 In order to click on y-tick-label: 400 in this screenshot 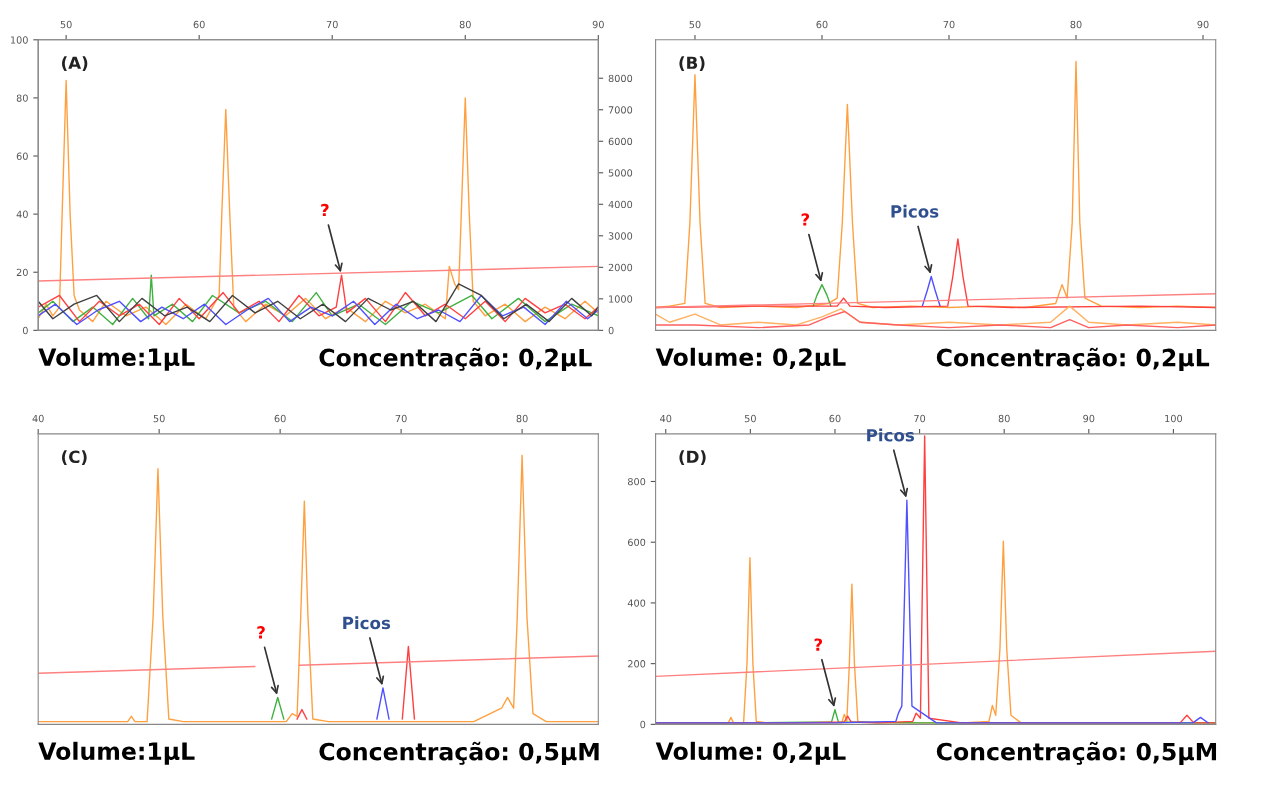, I will do `click(636, 603)`.